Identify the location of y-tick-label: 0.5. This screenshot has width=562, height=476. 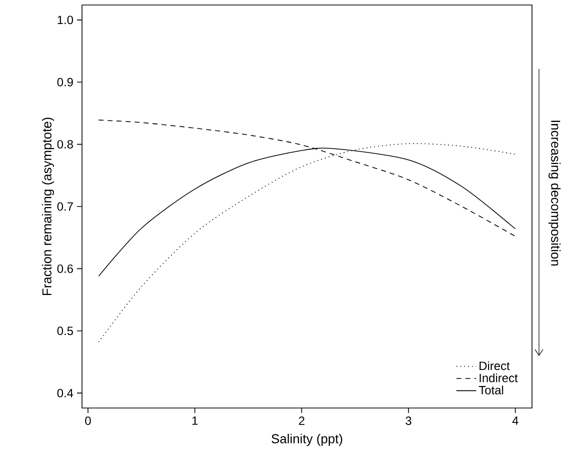
(65, 331).